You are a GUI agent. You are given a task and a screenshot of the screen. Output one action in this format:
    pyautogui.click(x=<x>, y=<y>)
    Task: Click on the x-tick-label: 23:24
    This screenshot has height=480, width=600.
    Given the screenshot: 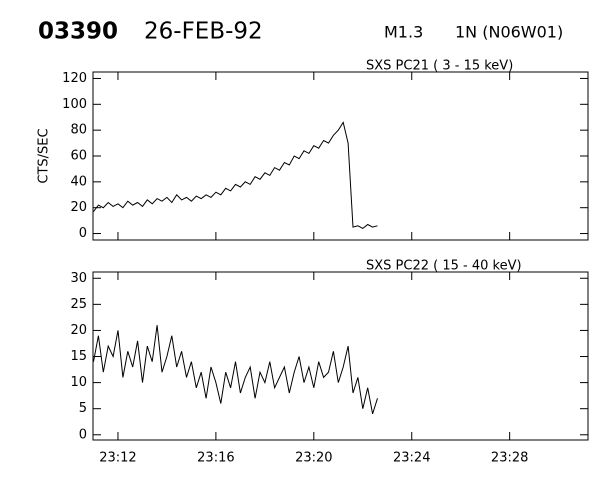 What is the action you would take?
    pyautogui.click(x=411, y=458)
    